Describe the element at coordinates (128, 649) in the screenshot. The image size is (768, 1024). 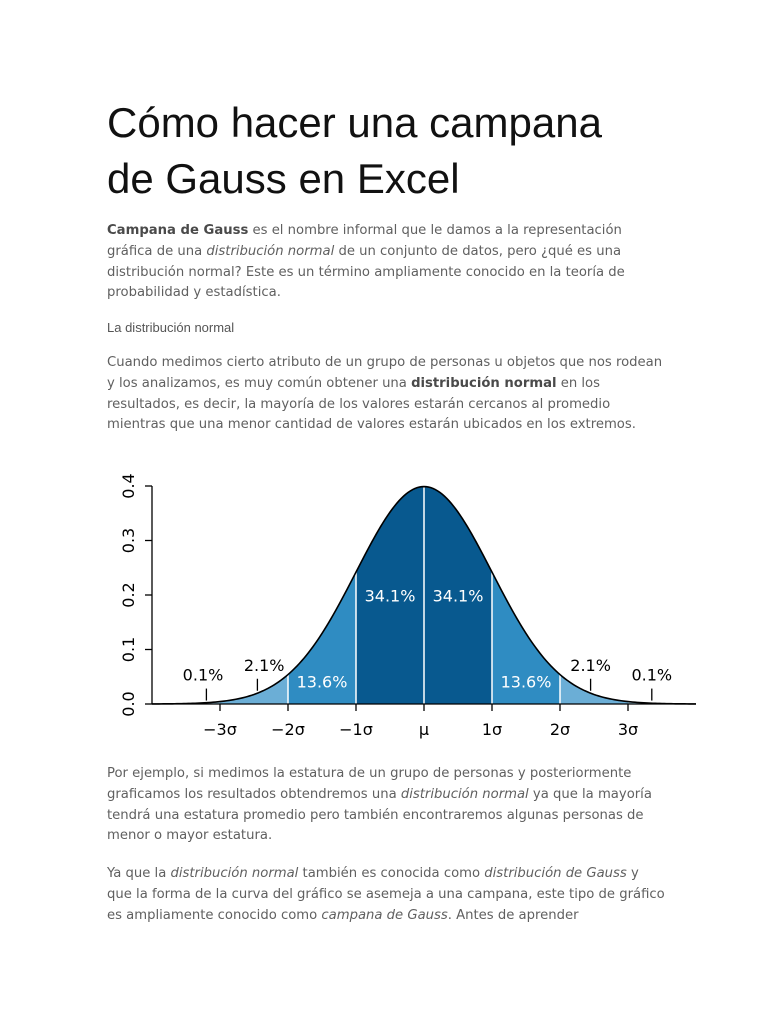
I see `y-tick-label: 0.1` at that location.